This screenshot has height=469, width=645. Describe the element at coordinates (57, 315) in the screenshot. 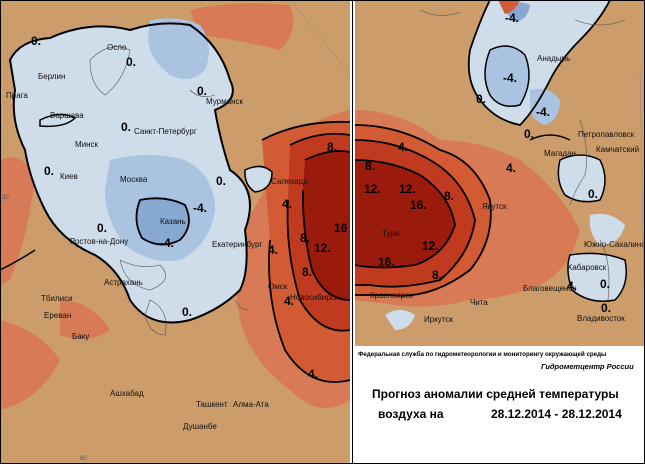

I see `city-label: Ереван` at that location.